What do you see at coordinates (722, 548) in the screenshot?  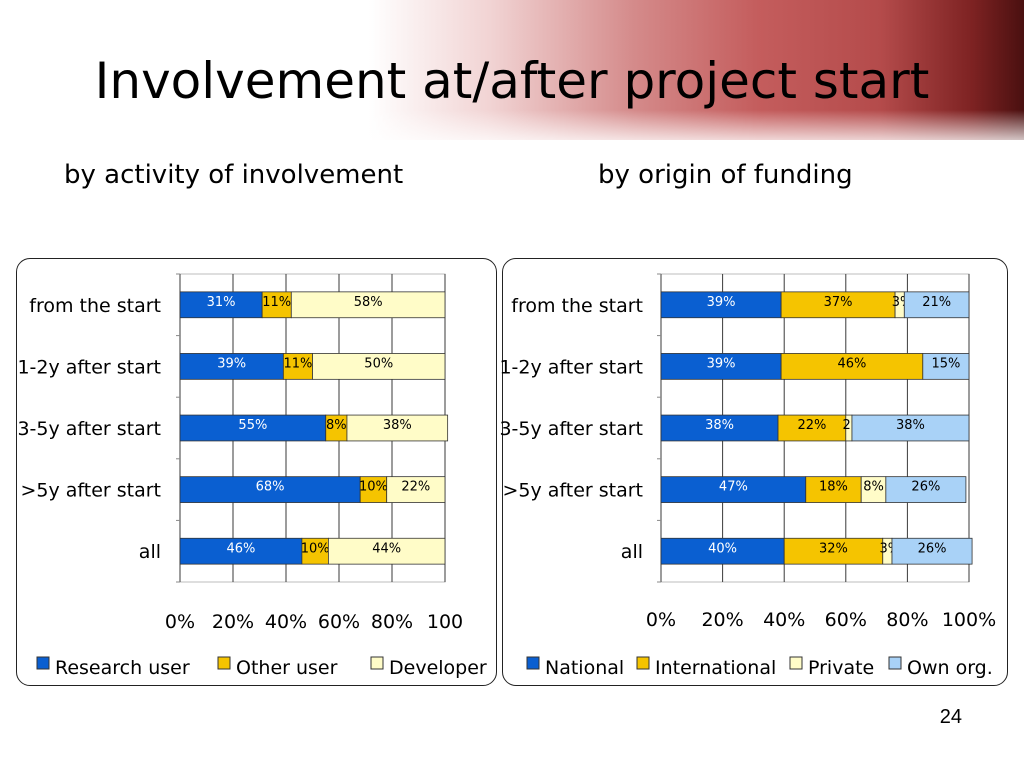 I see `data-label-1-0-4: 40%` at bounding box center [722, 548].